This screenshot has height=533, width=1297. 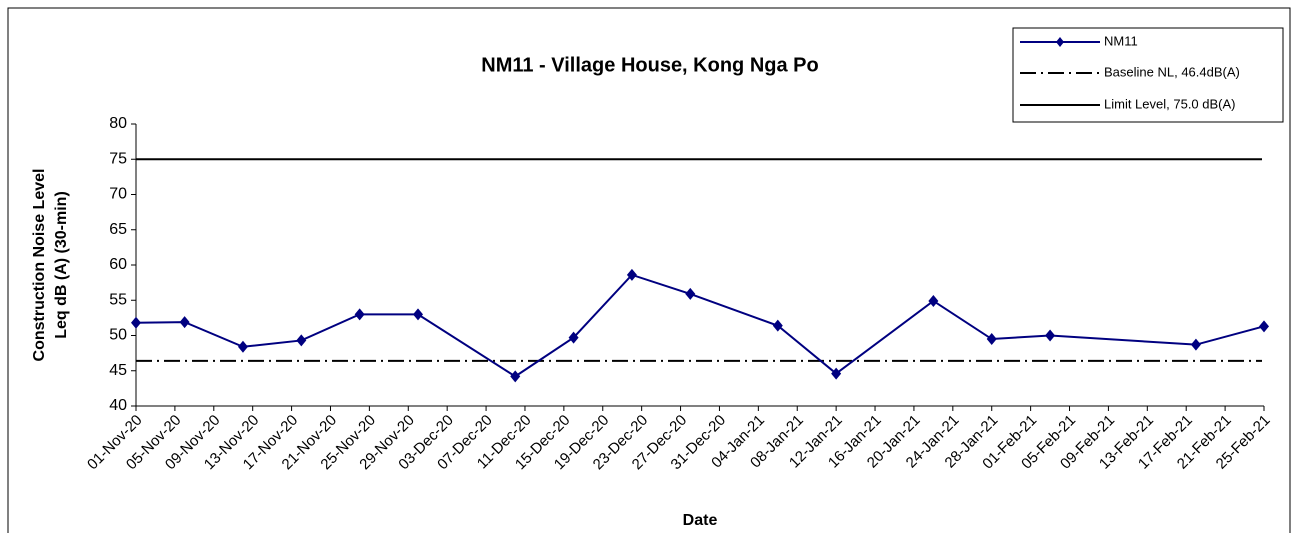 I want to click on legend-label: NM11, so click(x=1121, y=40).